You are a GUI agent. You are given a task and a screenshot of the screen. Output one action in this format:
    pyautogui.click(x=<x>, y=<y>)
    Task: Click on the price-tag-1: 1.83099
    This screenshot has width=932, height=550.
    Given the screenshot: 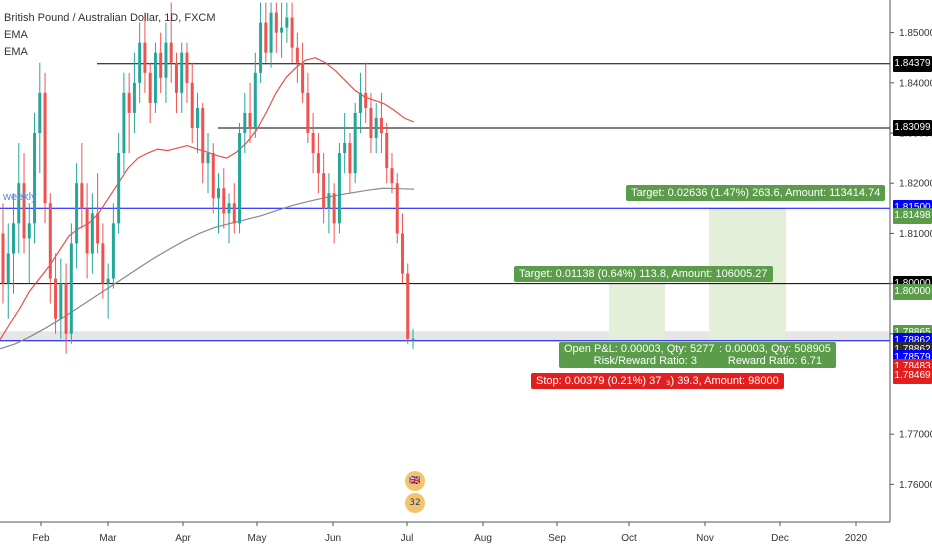 What is the action you would take?
    pyautogui.click(x=912, y=128)
    